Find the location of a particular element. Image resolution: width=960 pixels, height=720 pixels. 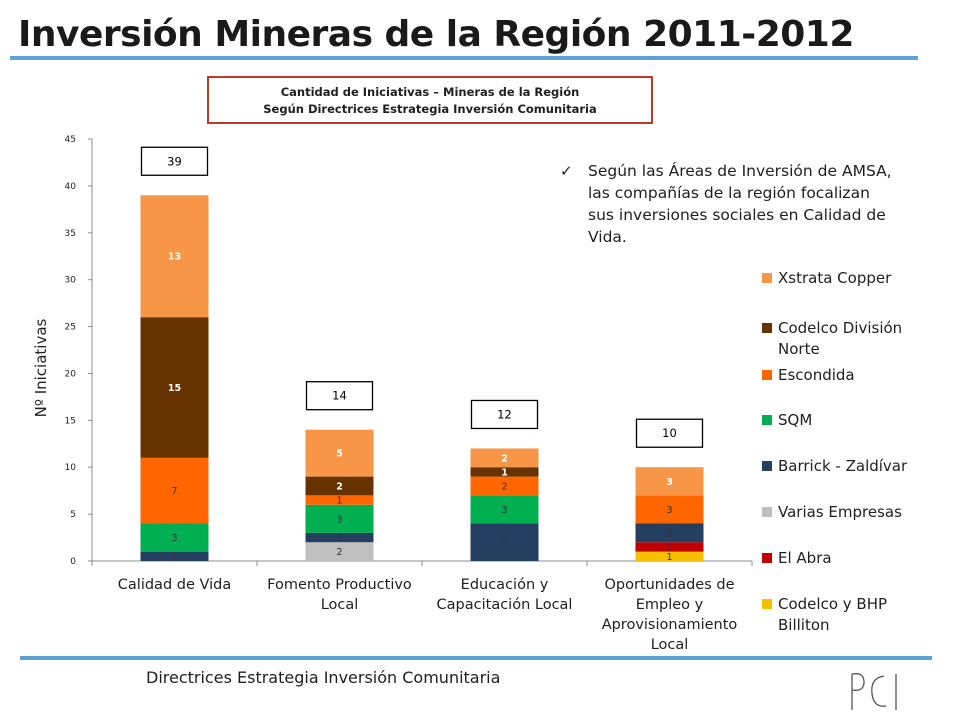

legend-label: Xstrata Copper is located at coordinates (858, 278).